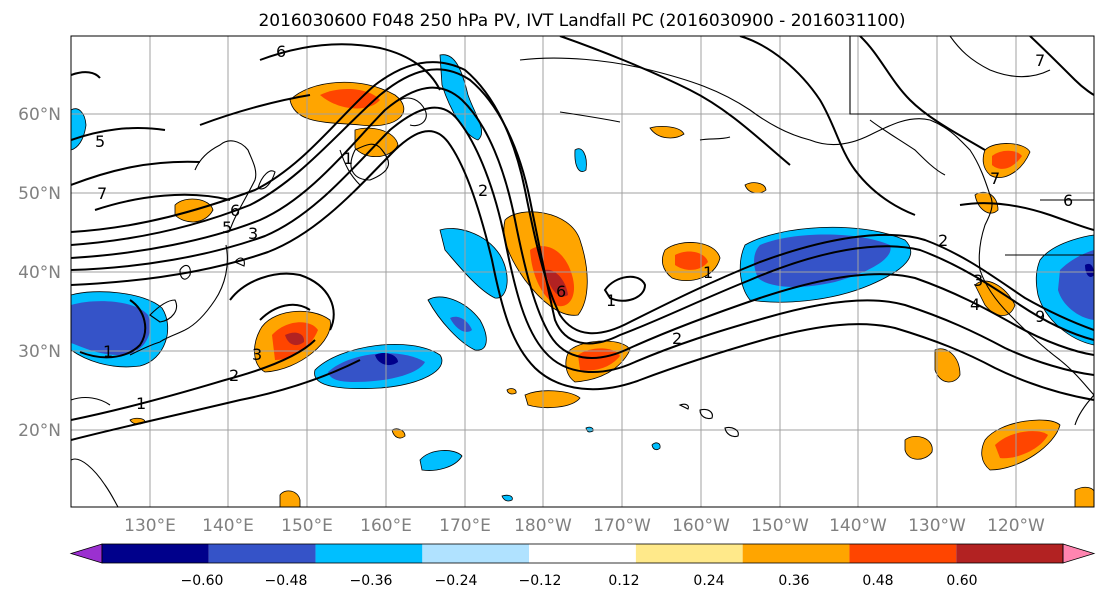 The image size is (1105, 601). What do you see at coordinates (540, 581) in the screenshot?
I see `colorbar-tick-label: −0.12` at bounding box center [540, 581].